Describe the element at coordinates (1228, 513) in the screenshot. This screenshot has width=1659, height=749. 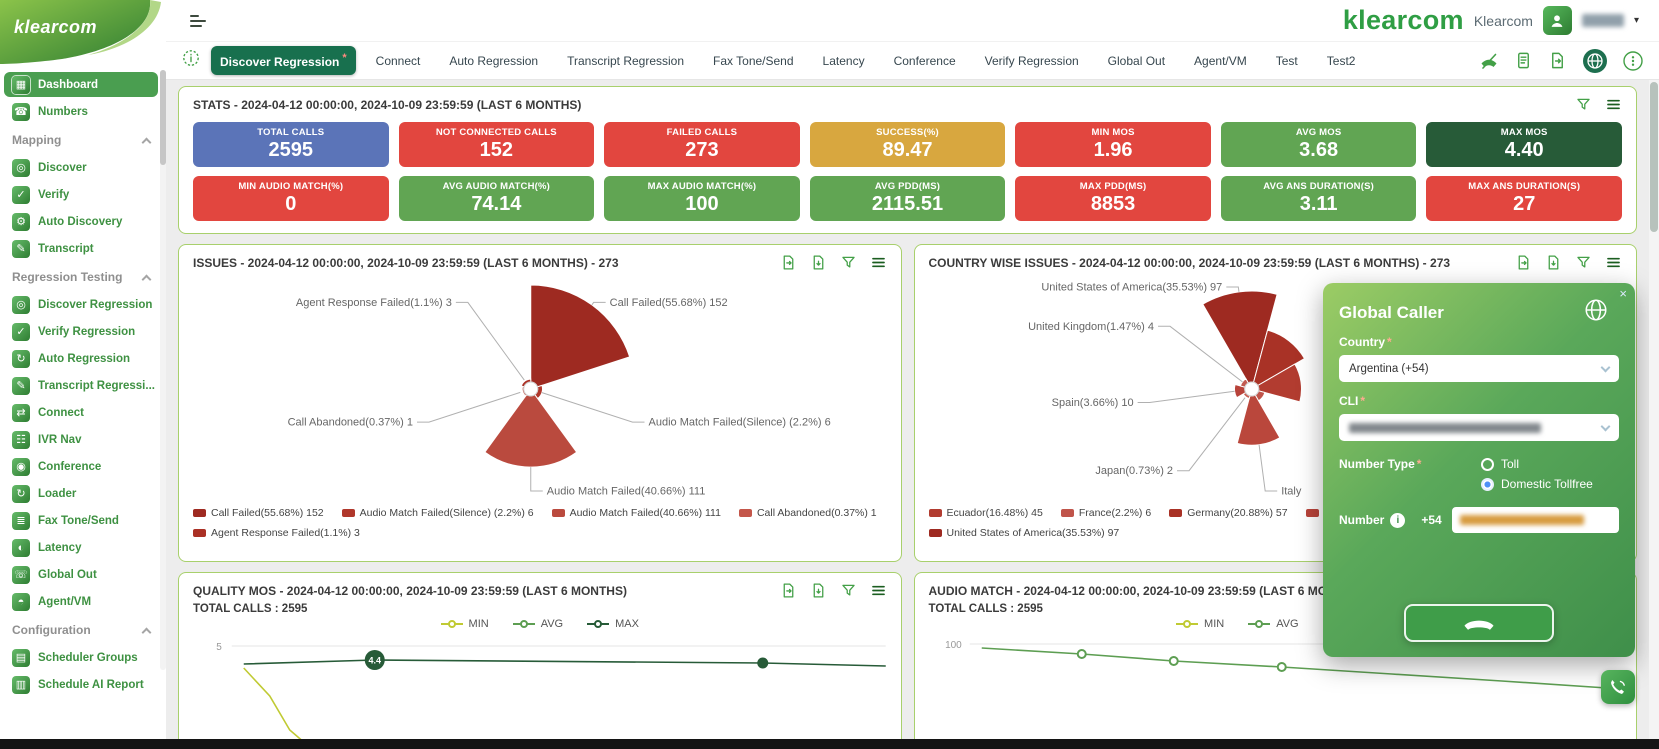
I see `legend-item-germany-20-88-57: Germany(20.88%) 57` at that location.